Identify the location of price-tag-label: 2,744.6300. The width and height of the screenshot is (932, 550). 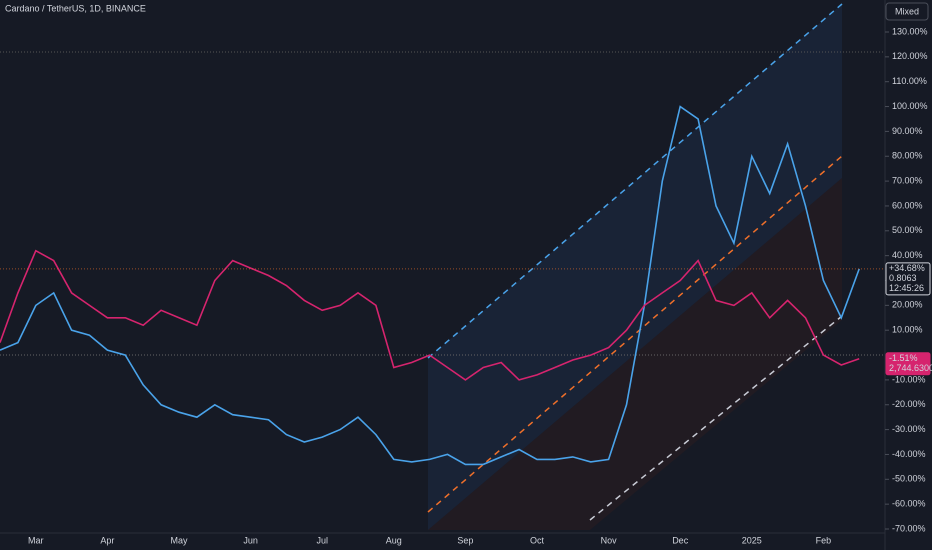
(910, 368).